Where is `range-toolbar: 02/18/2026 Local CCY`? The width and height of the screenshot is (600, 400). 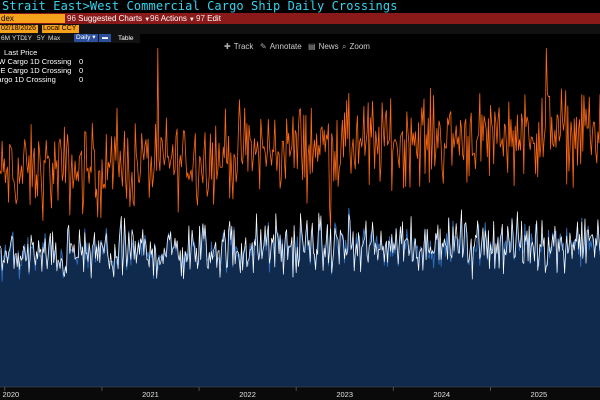
range-toolbar: 02/18/2026 Local CCY is located at coordinates (300, 29).